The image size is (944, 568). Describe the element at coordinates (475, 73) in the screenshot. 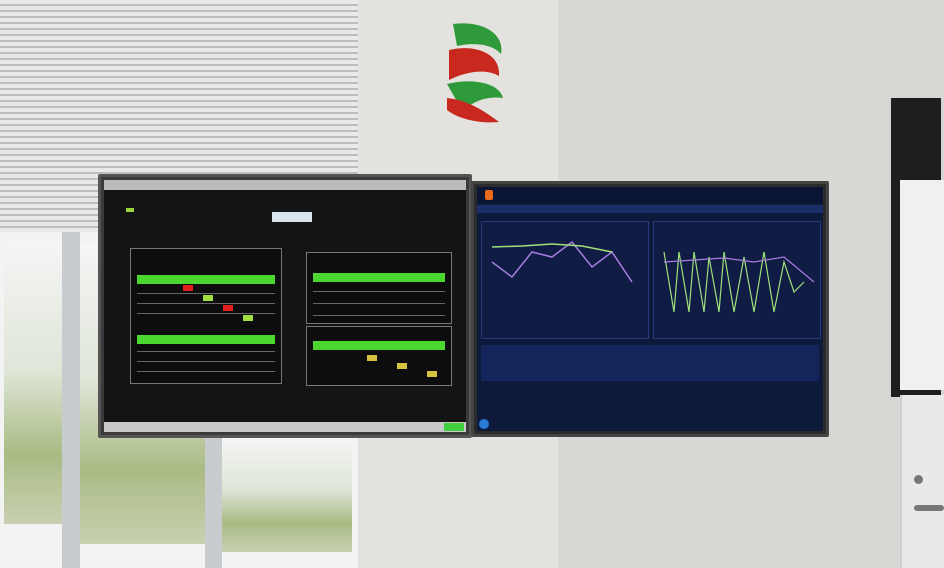

I see `company-logo` at that location.